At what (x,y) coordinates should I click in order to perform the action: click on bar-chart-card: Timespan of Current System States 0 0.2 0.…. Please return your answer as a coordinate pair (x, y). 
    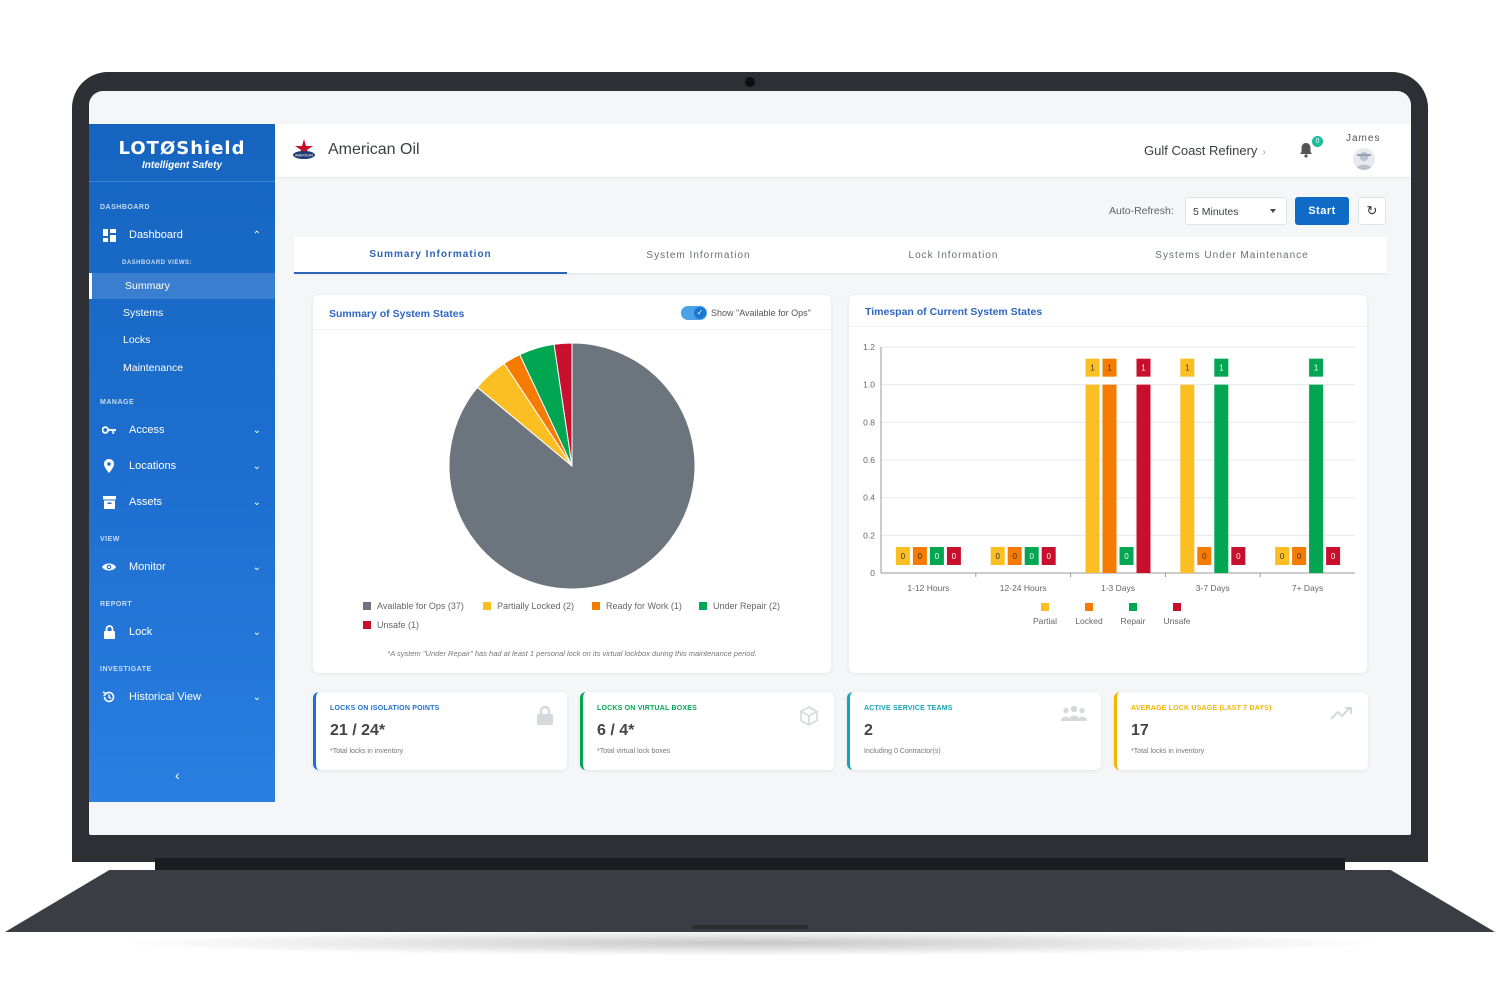
    Looking at the image, I should click on (1108, 484).